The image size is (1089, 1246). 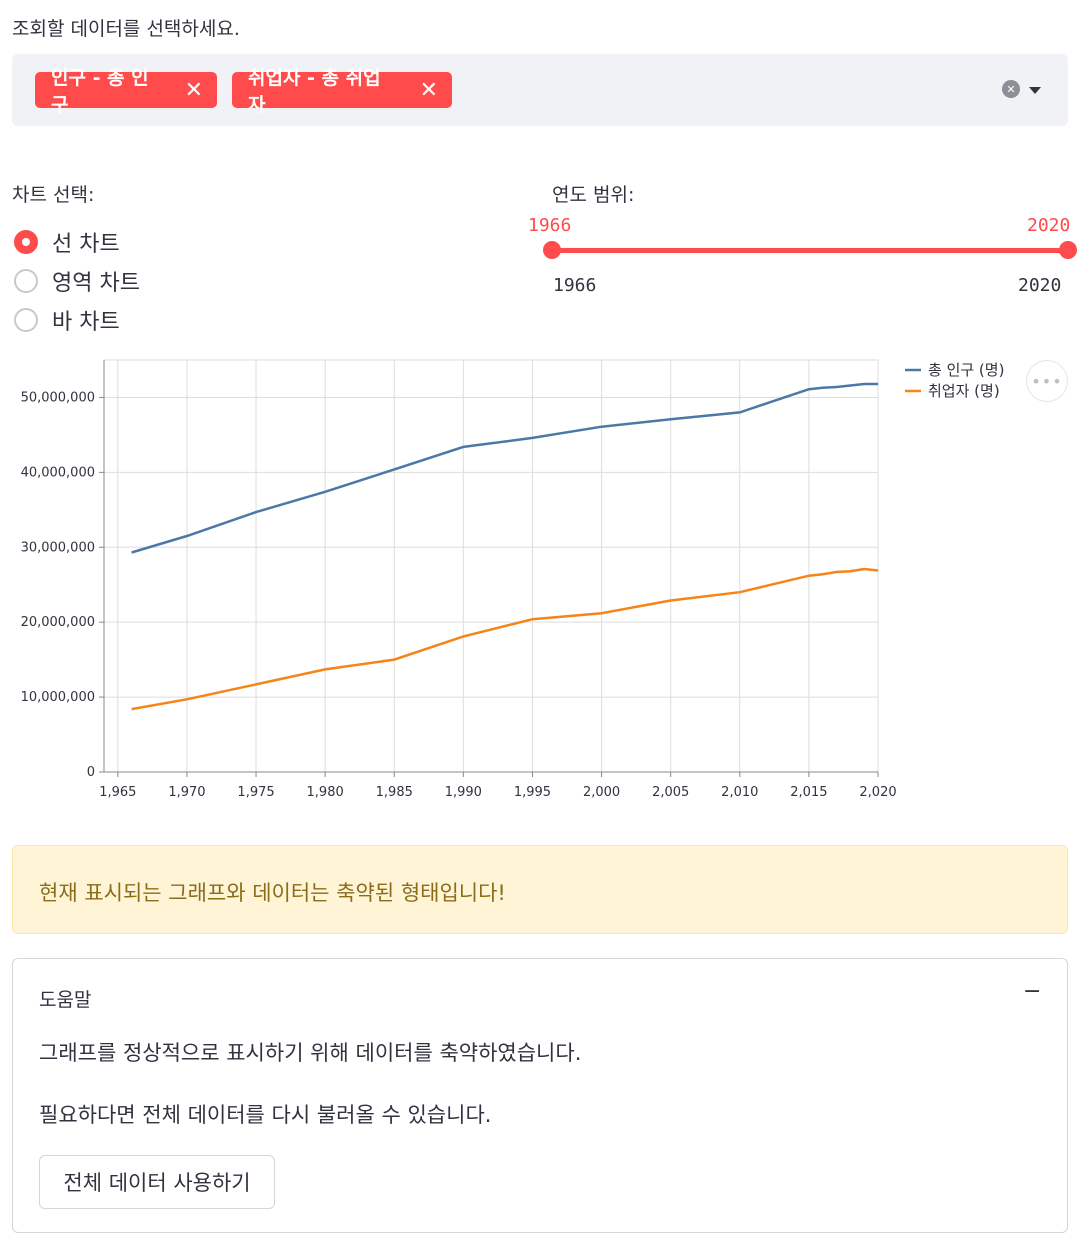 I want to click on tag-employed: 취업자 - 총 취업자 ✕, so click(x=342, y=91).